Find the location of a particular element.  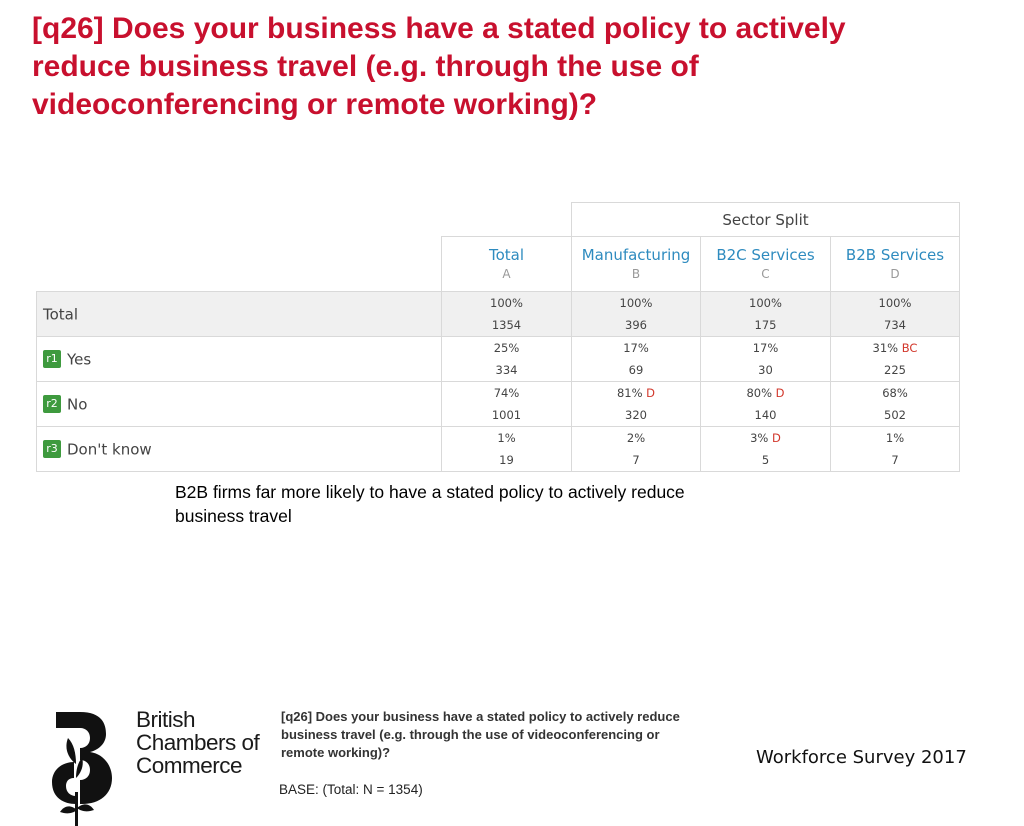

table-cell: 80% D 140 is located at coordinates (765, 404).